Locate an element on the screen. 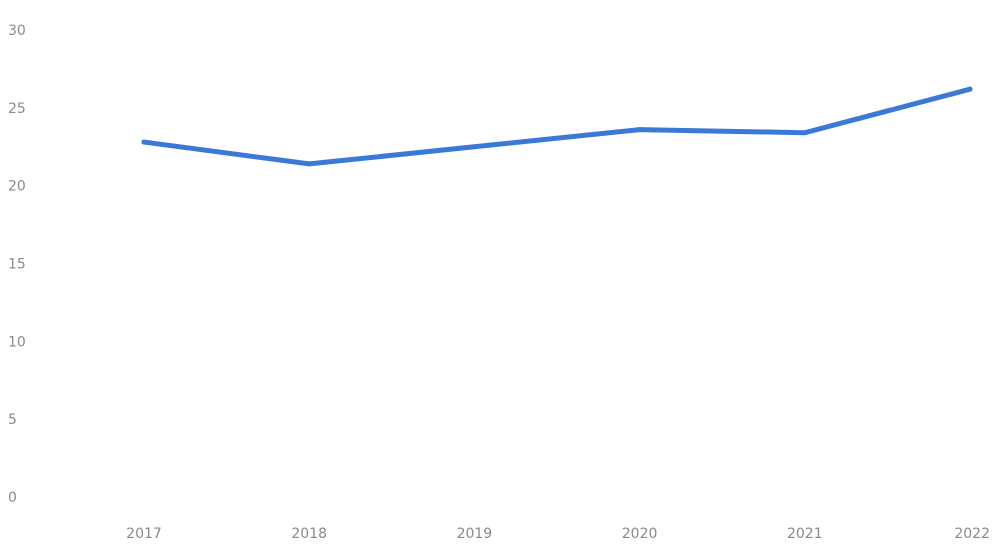 This screenshot has width=997, height=552. x-tick-label: 2020 is located at coordinates (640, 534).